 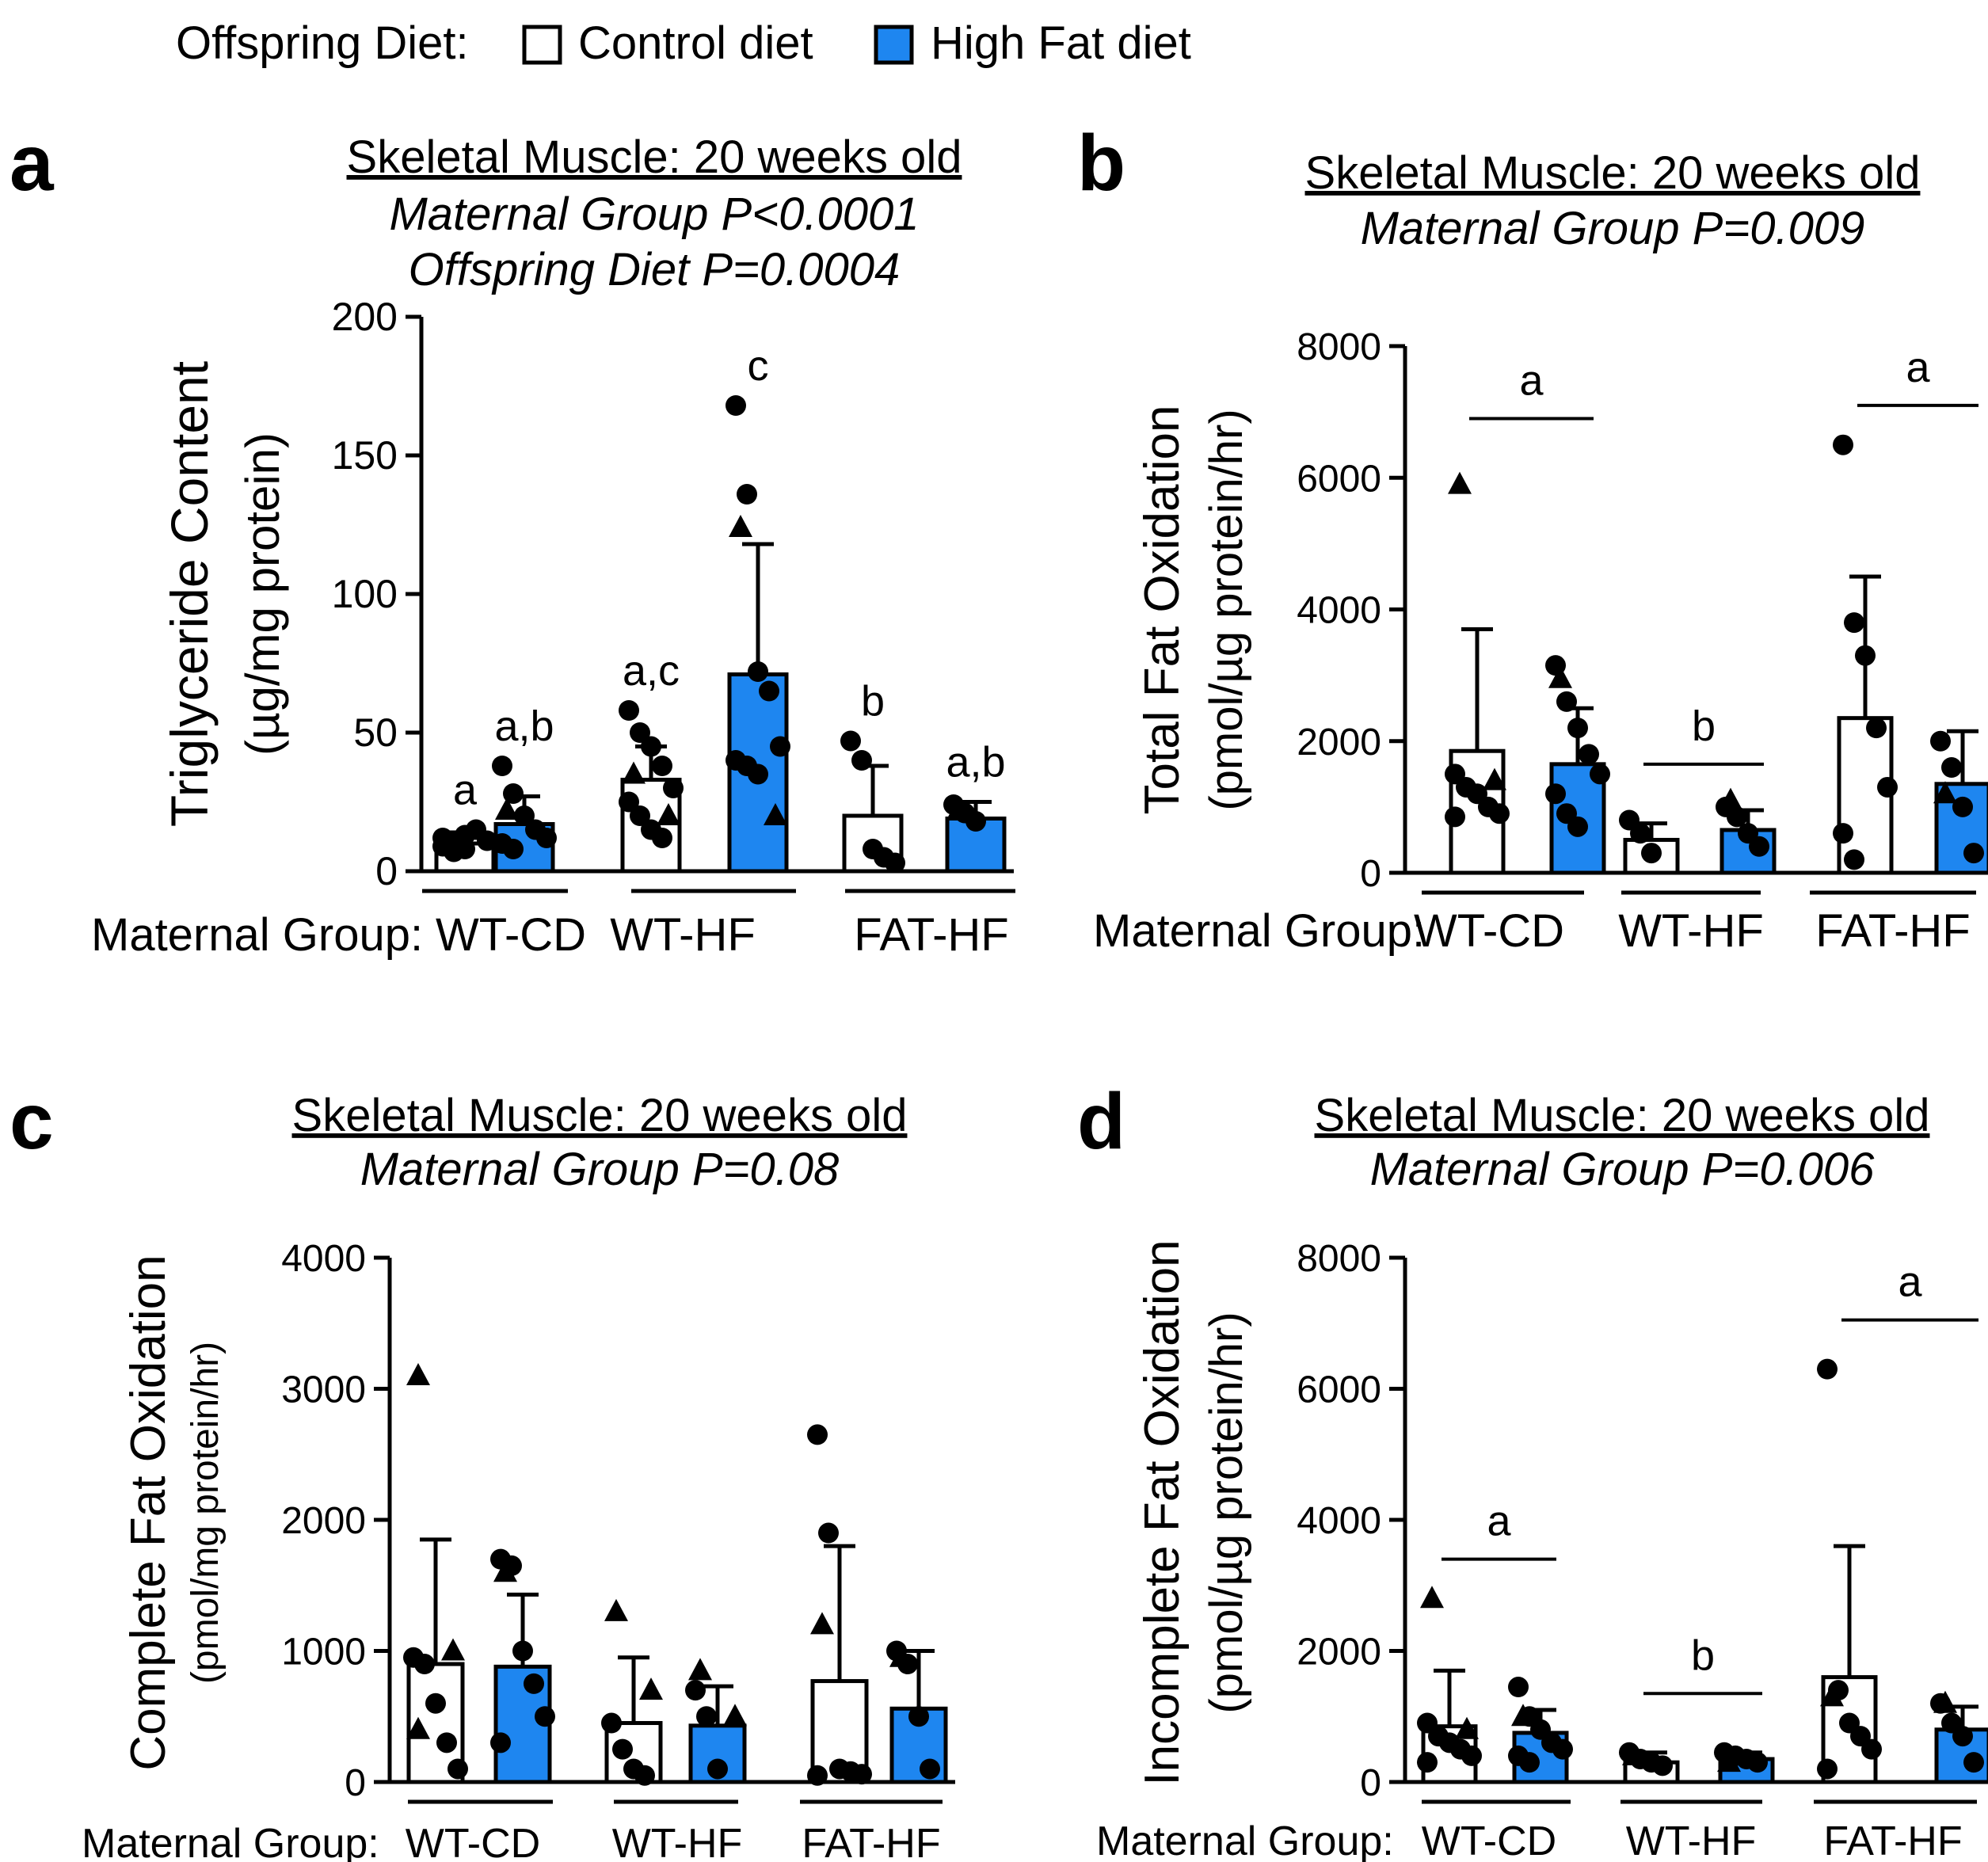 I want to click on panel-b-ylabel: Total Fat Oxidation (pmol/µg protein/hr), so click(x=1193, y=611).